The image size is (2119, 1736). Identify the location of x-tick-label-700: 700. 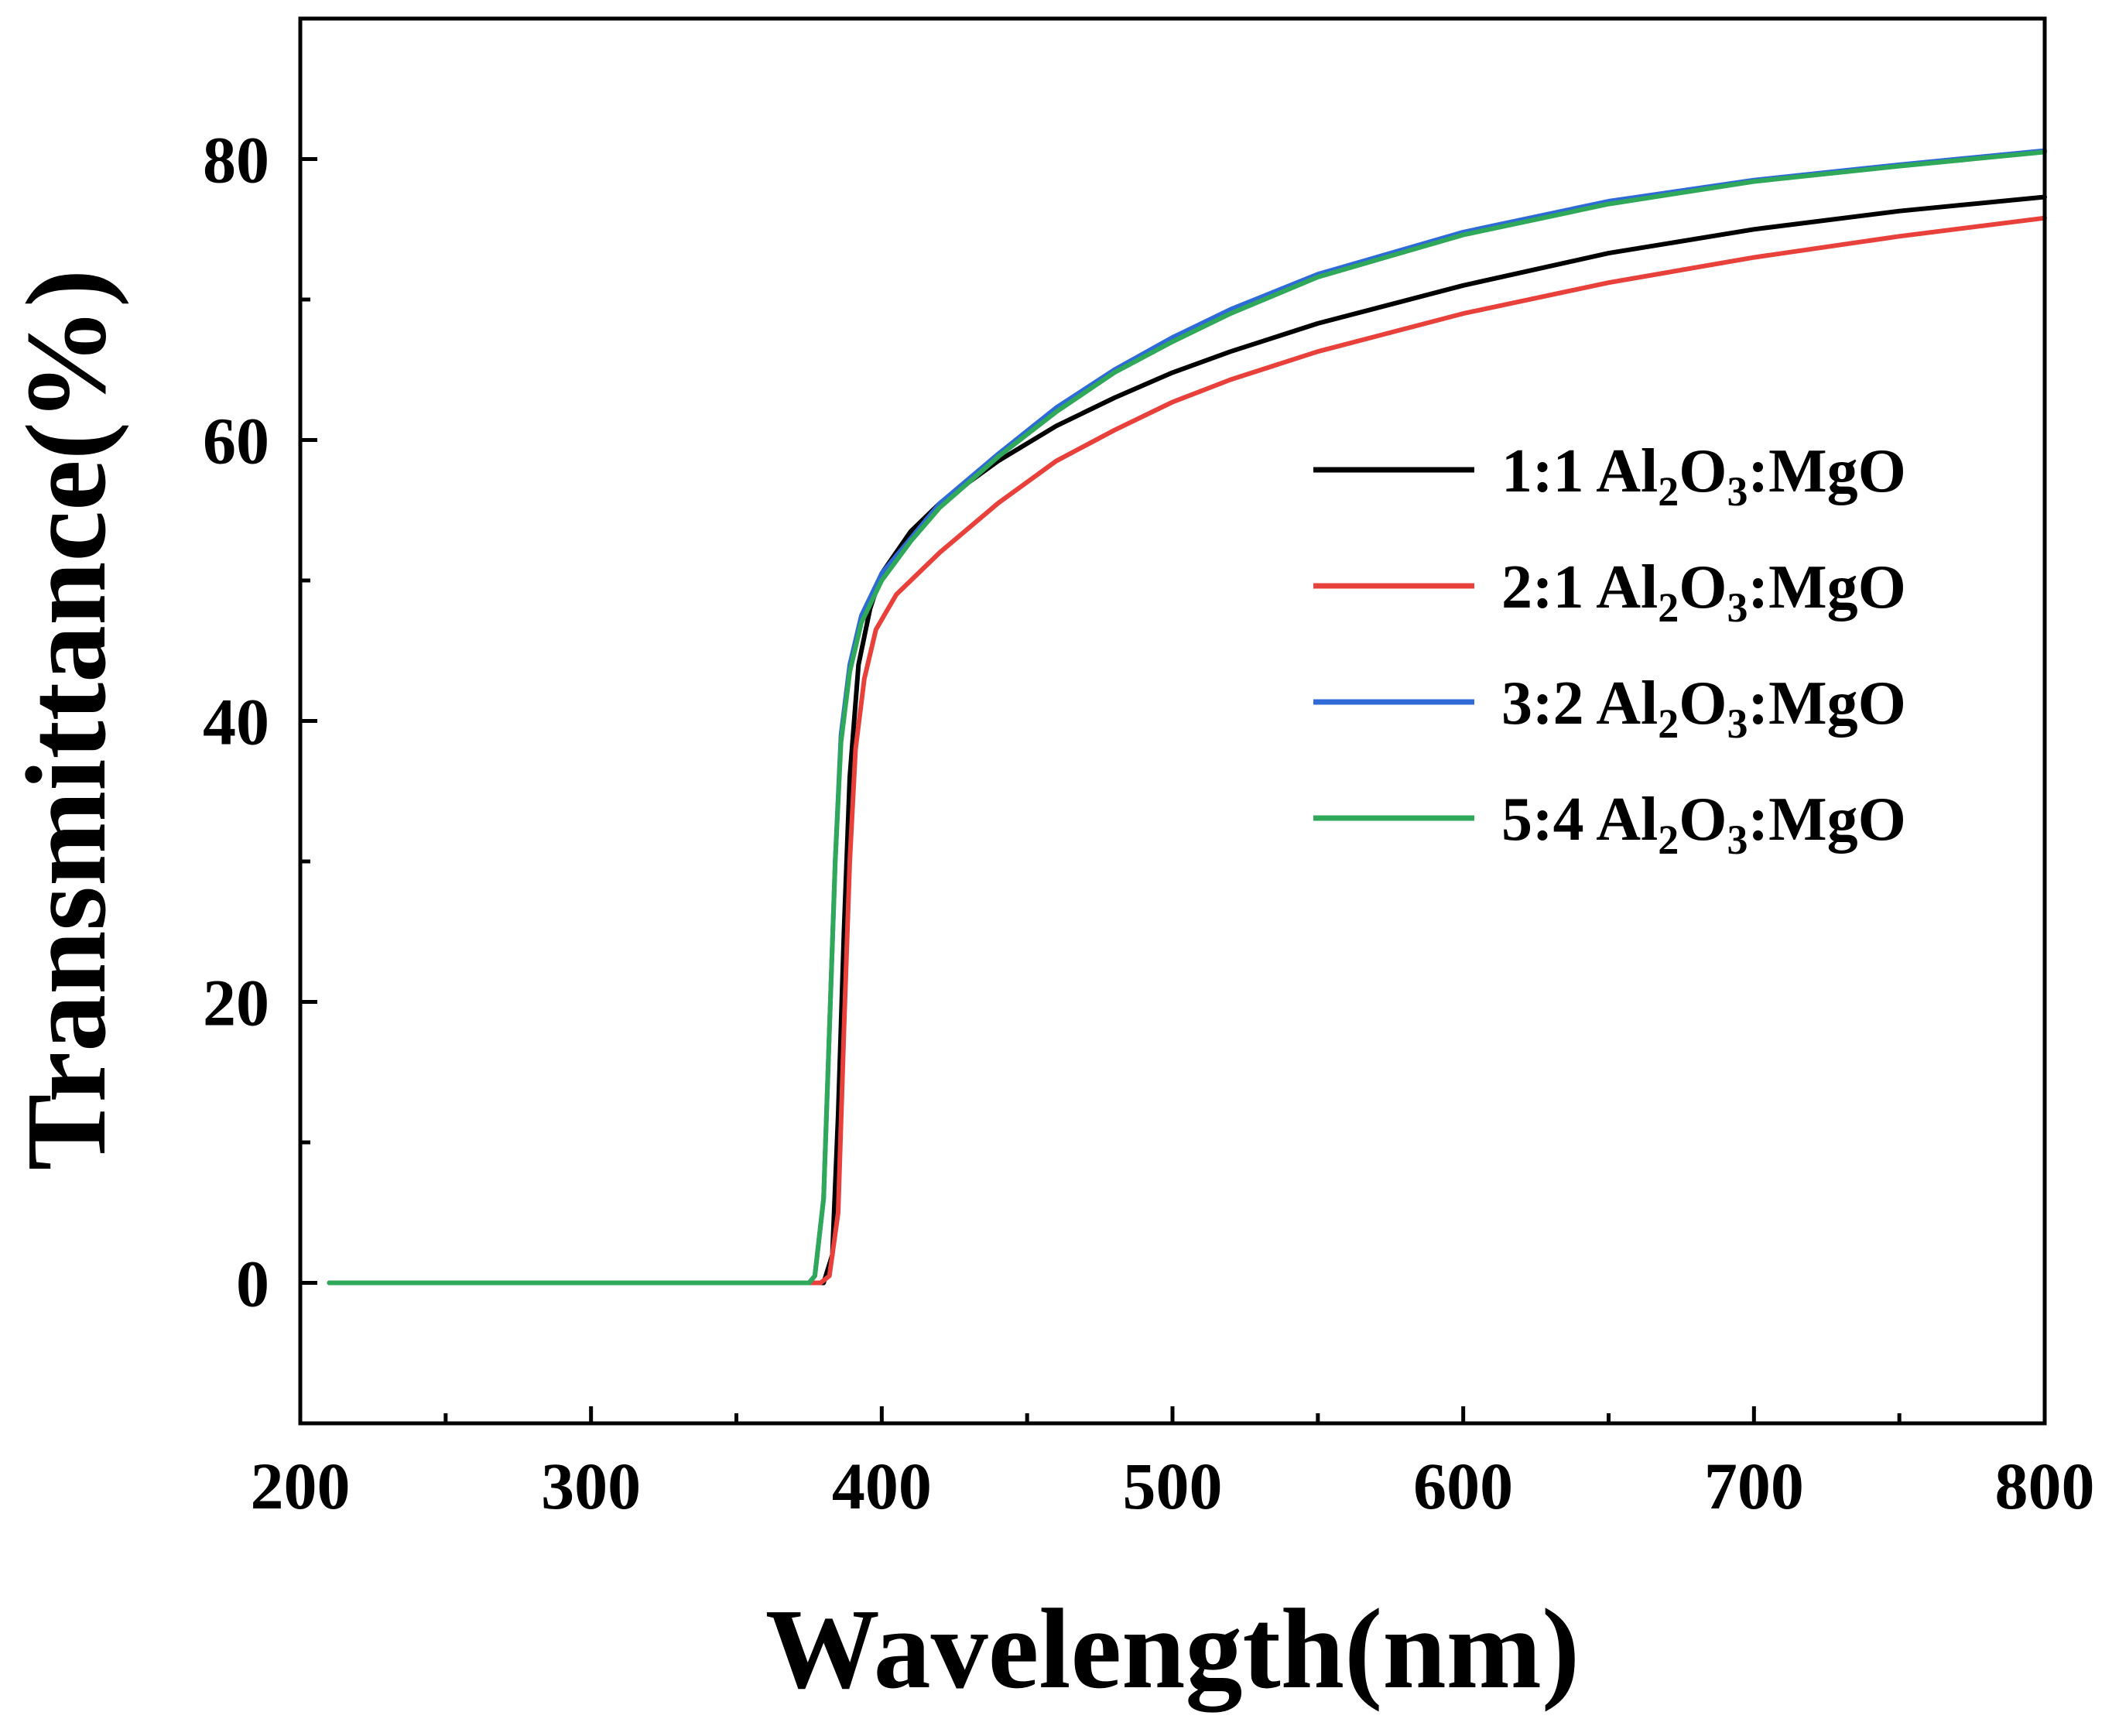
(1754, 1486).